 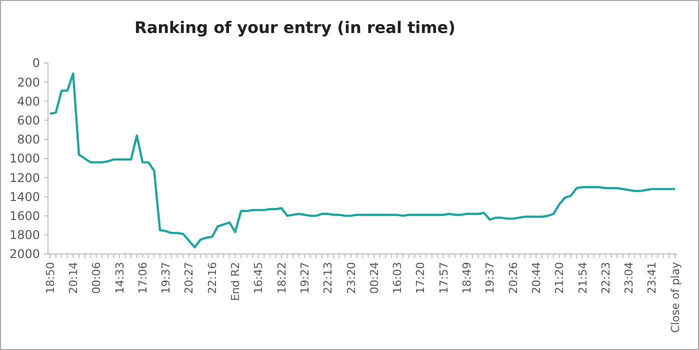 I want to click on x-tick-label: 14:33, so click(x=119, y=278).